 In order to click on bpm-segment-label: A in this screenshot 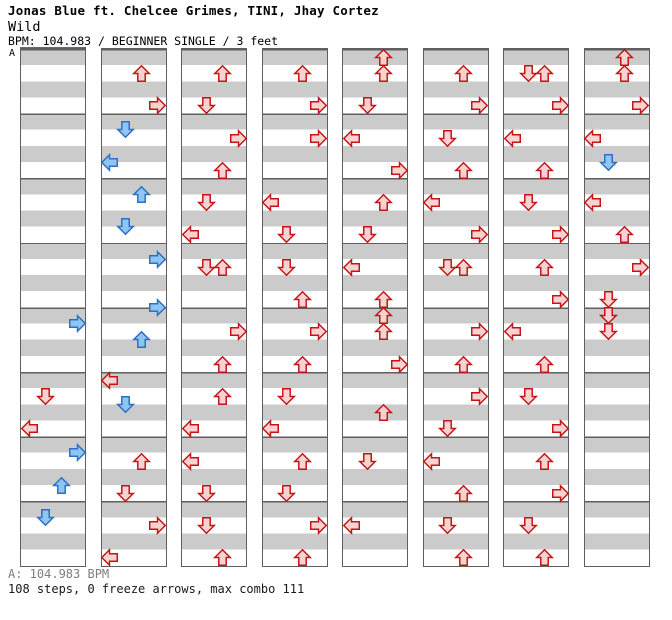, I will do `click(12, 53)`.